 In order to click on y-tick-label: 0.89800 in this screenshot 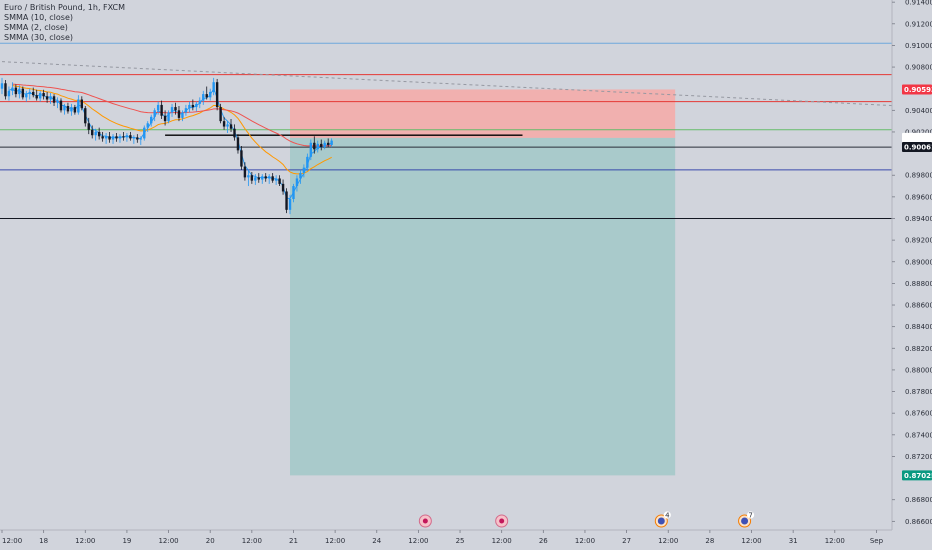, I will do `click(918, 176)`.